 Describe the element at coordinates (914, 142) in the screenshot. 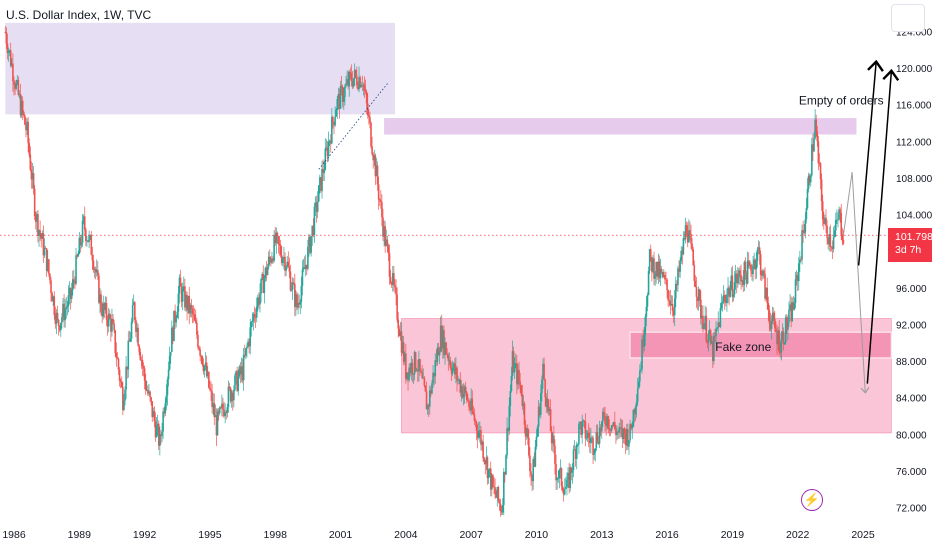

I see `y-tick-label: 112.000` at that location.